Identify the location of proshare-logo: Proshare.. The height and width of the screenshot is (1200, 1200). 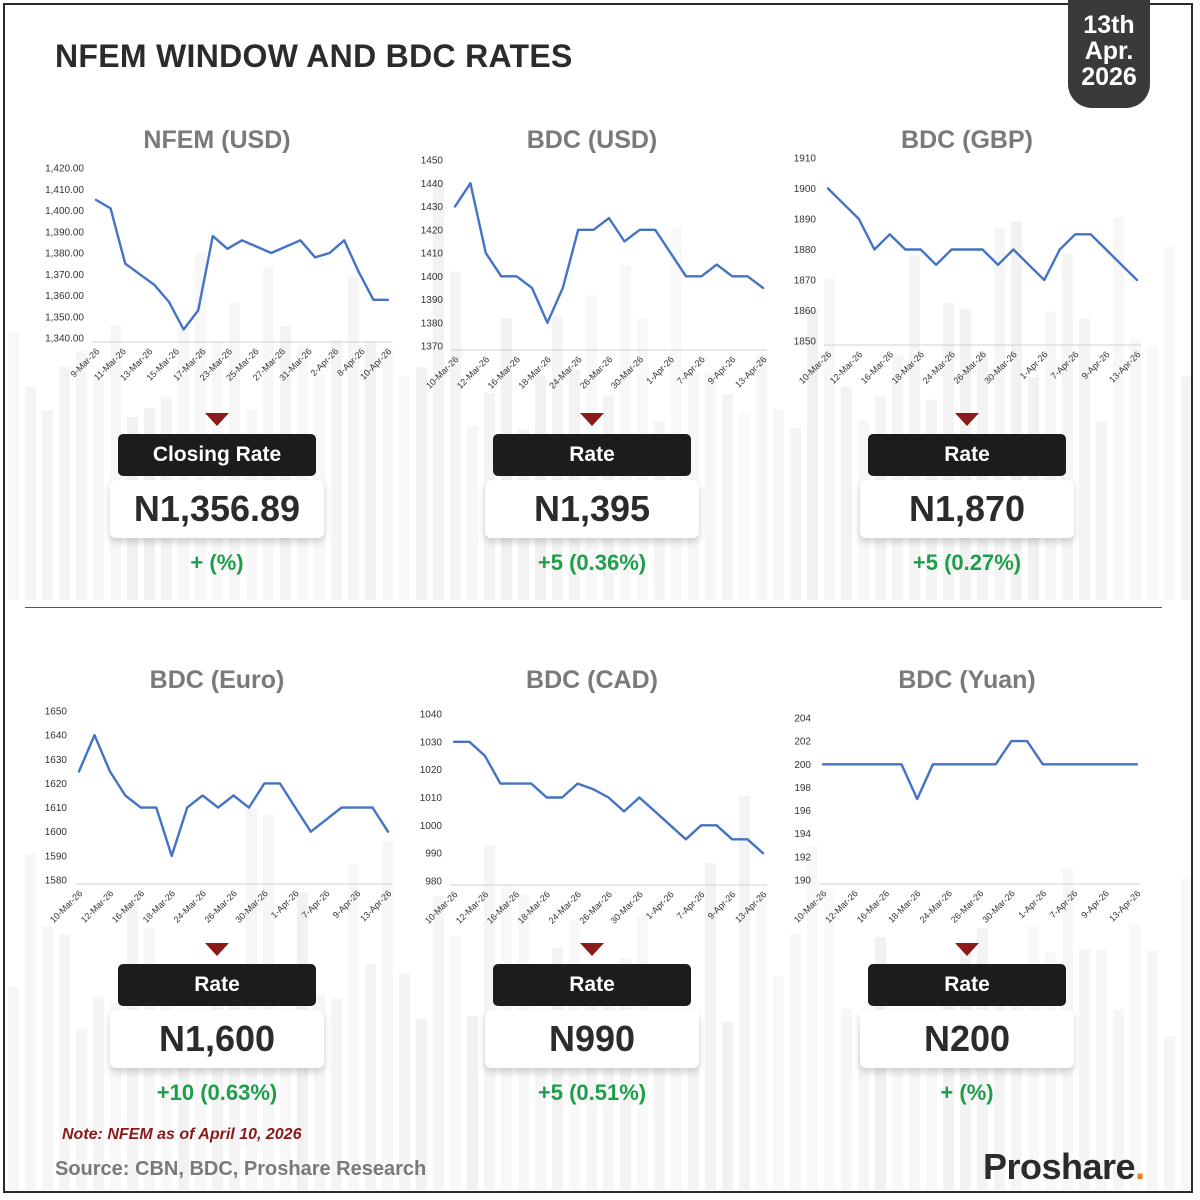
(1064, 1167).